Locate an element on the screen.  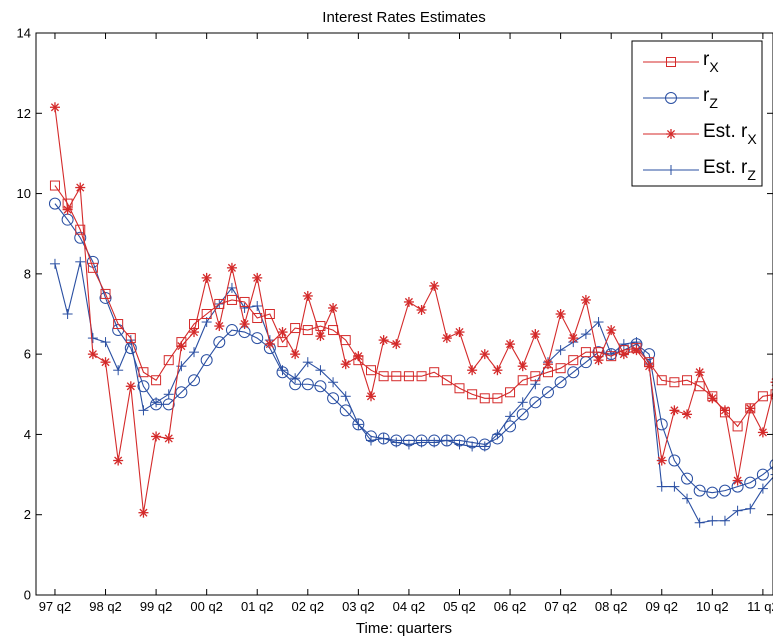
x-tick-label: 03 q2 is located at coordinates (358, 606).